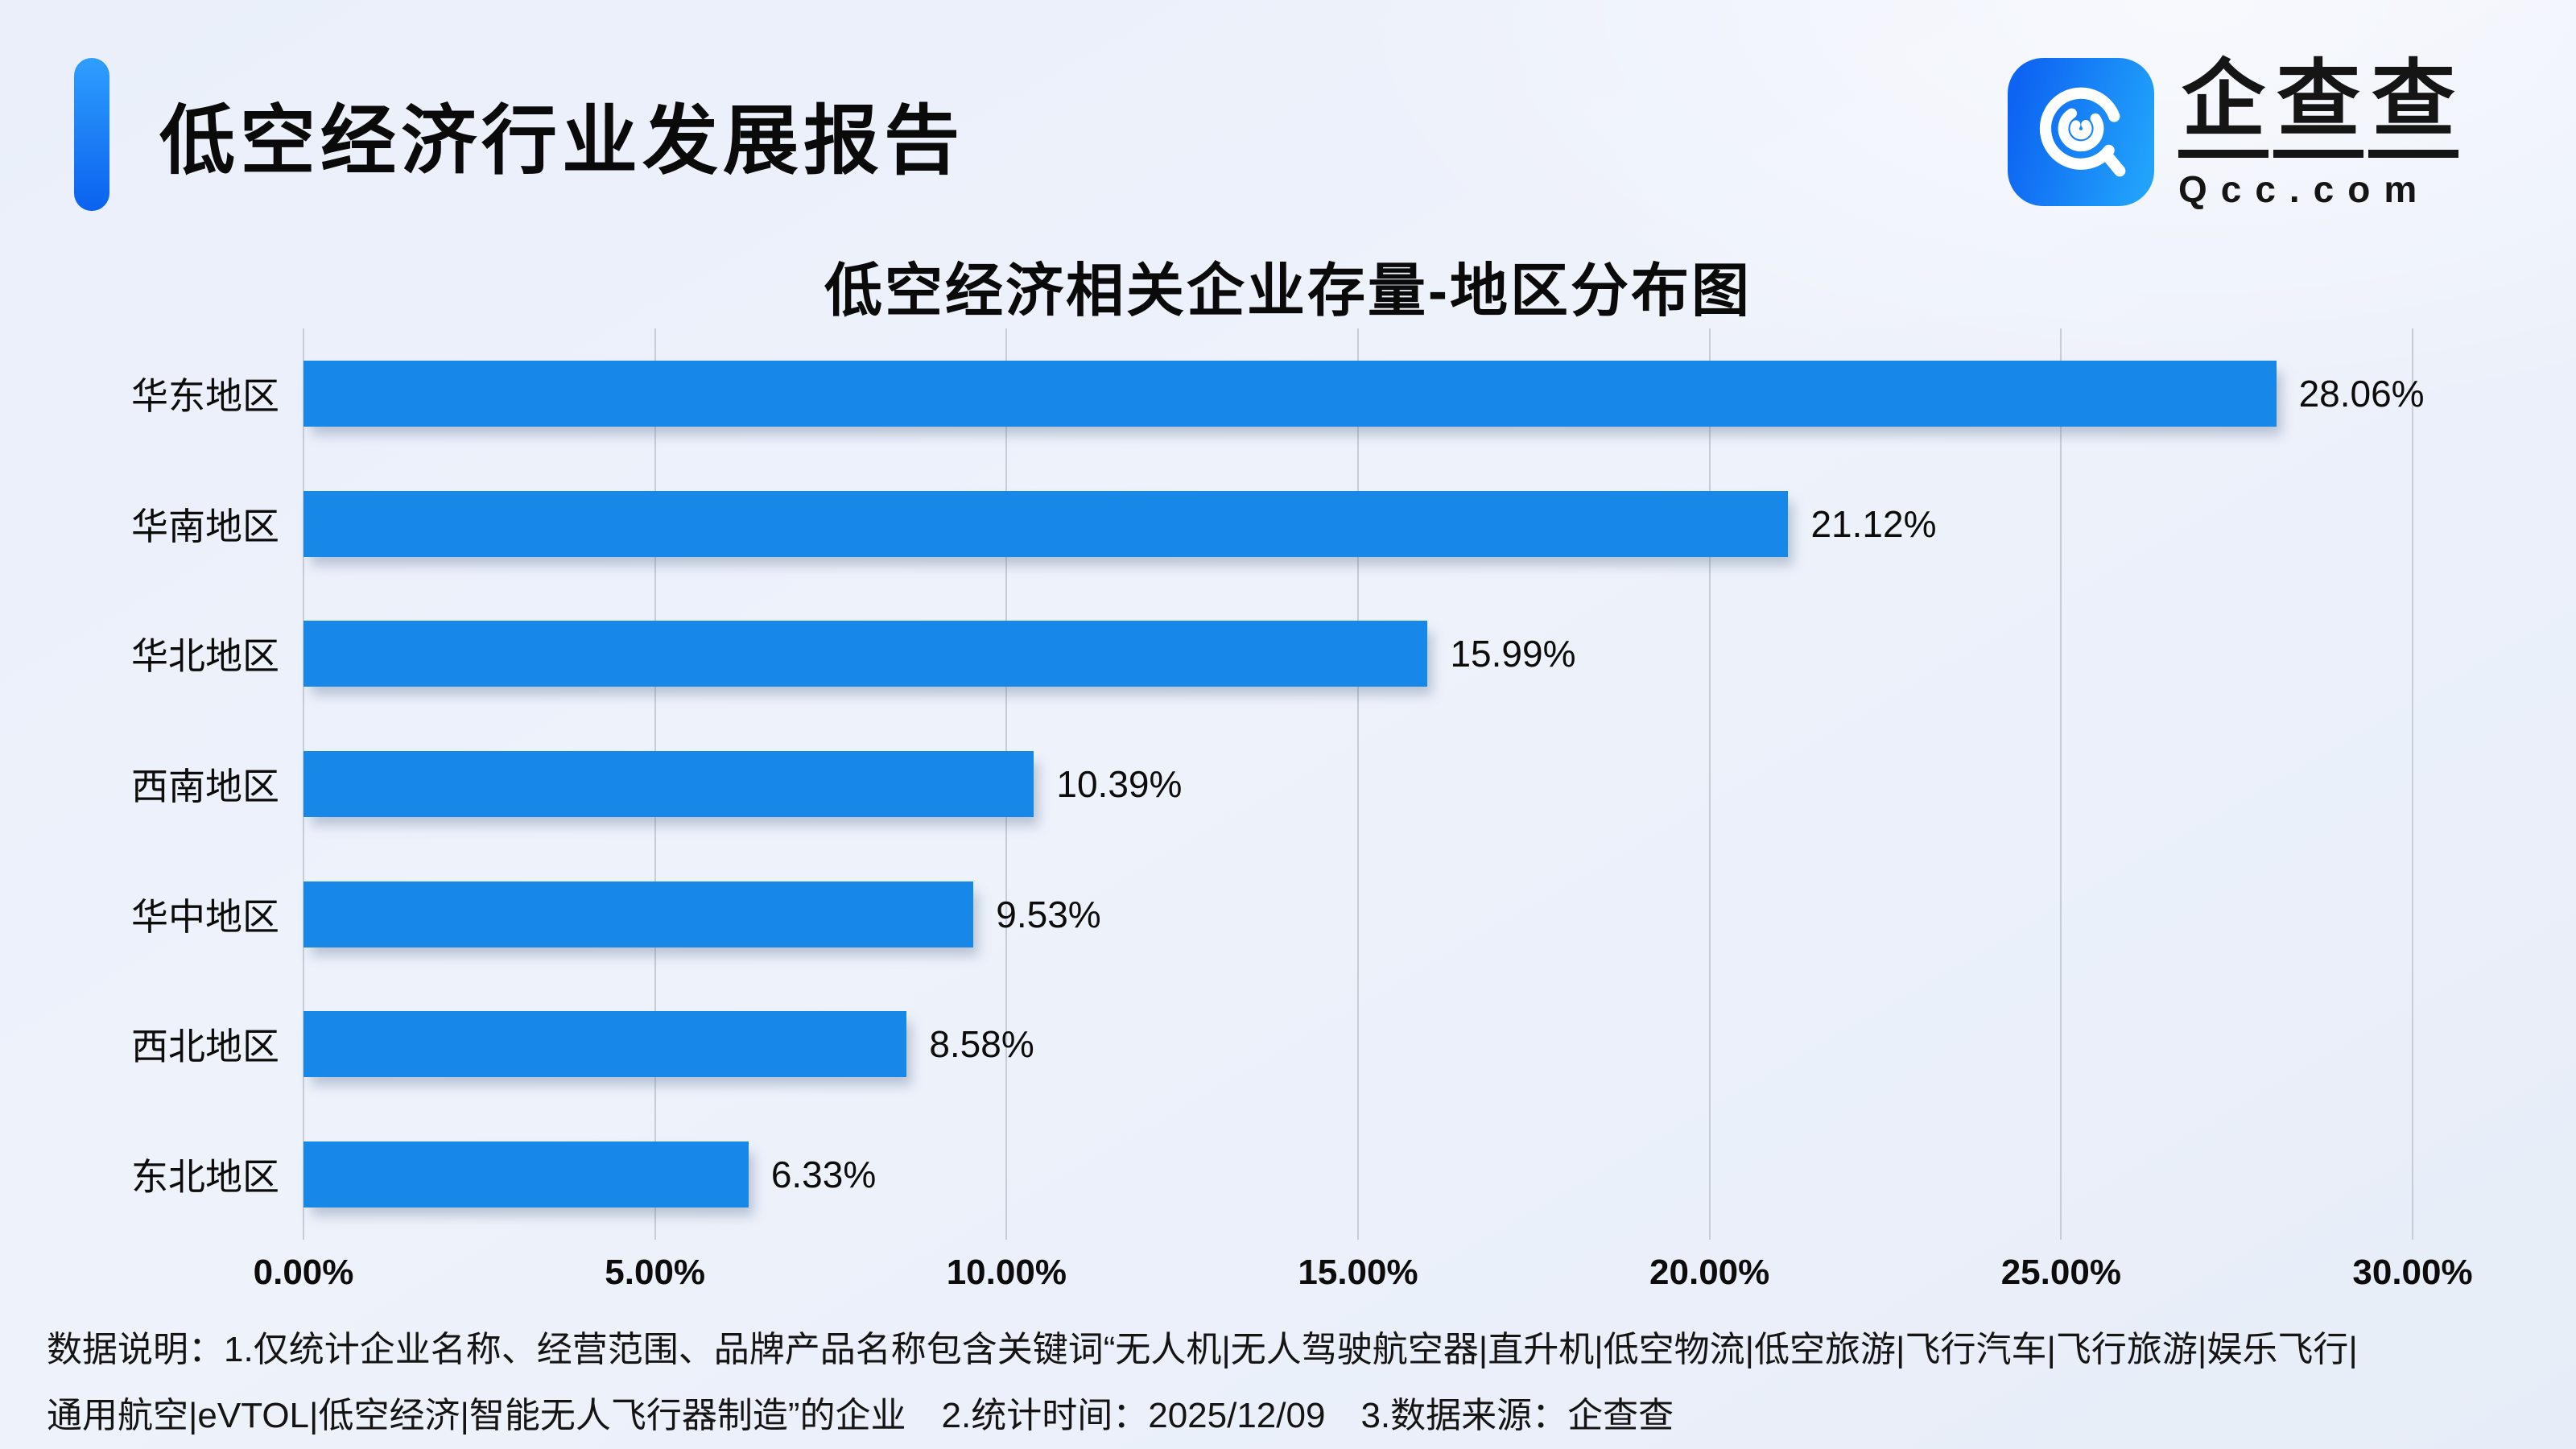 This screenshot has width=2576, height=1449. What do you see at coordinates (655, 1272) in the screenshot?
I see `x-axis-tick: 5.00%` at bounding box center [655, 1272].